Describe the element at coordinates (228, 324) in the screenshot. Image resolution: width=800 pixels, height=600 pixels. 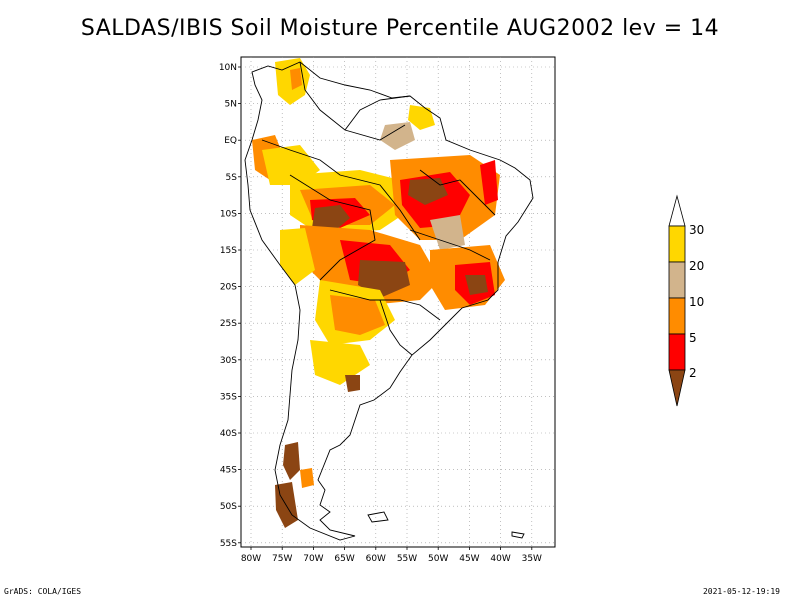
I see `lat-label: 25S` at that location.